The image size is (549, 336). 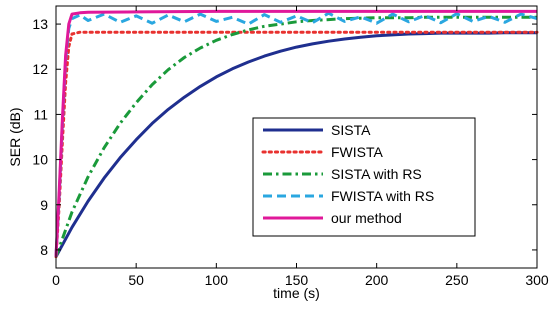 What do you see at coordinates (351, 130) in the screenshot?
I see `legend-label-0: SISTA` at bounding box center [351, 130].